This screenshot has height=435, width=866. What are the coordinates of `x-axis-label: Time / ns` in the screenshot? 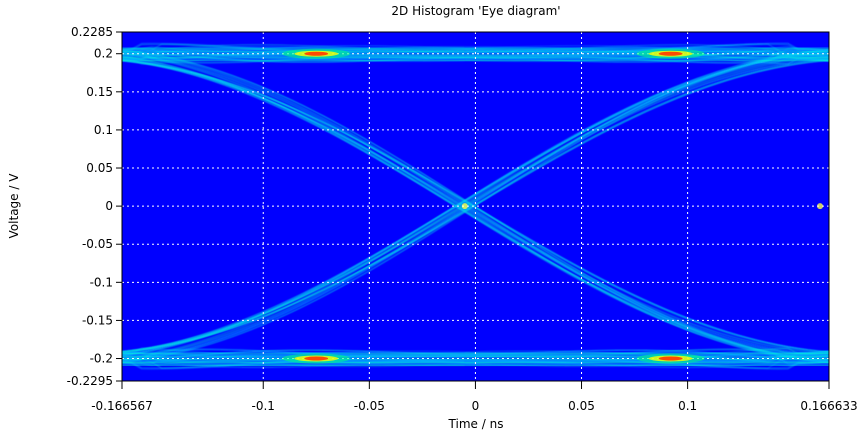 It's located at (476, 424).